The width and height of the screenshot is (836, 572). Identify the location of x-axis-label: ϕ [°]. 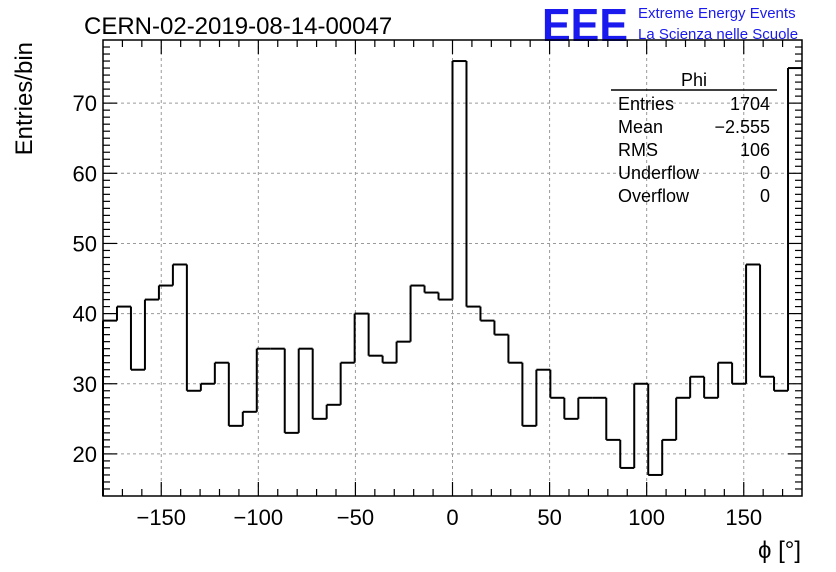
(779, 550).